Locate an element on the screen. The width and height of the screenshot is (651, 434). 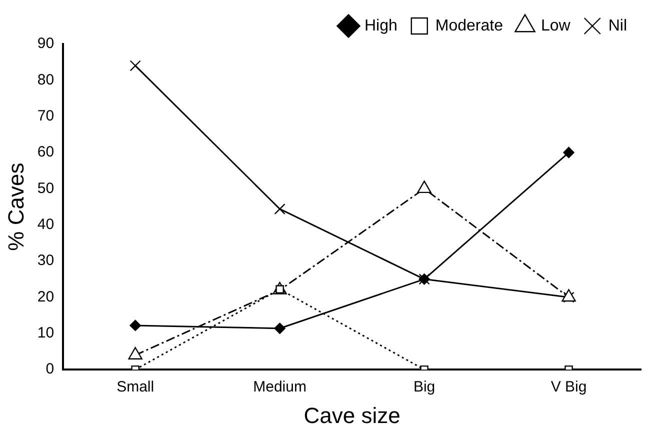
x-tick-label: Medium is located at coordinates (279, 387).